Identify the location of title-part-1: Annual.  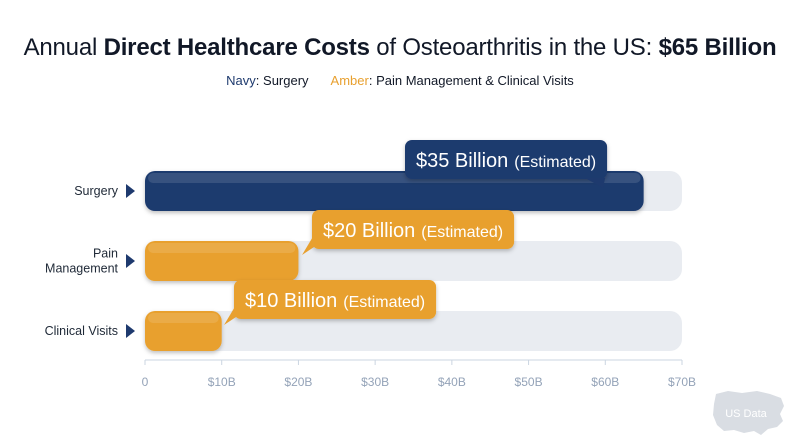
(63, 47).